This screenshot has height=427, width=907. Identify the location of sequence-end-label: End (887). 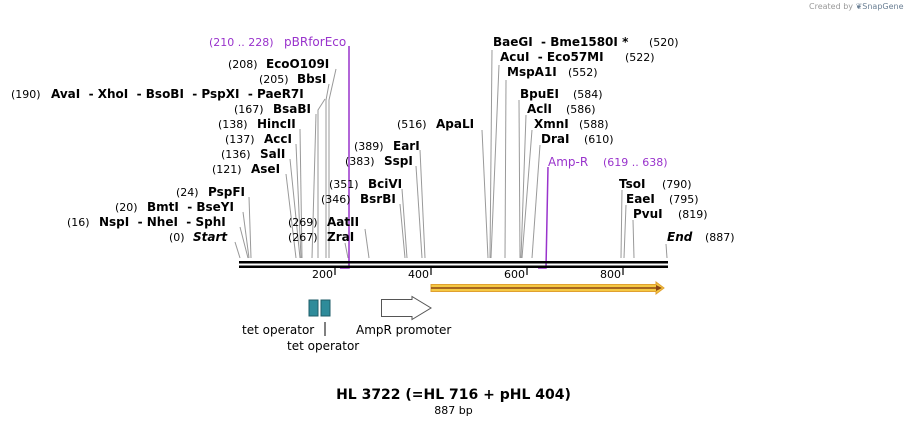
(701, 237).